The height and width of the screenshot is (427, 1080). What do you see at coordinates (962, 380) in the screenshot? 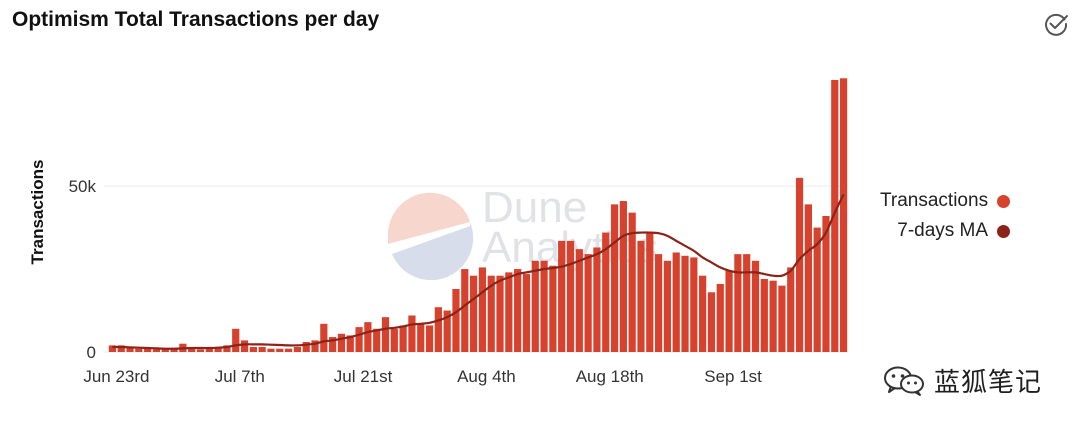
I see `wechat-watermark: 蓝狐笔记` at bounding box center [962, 380].